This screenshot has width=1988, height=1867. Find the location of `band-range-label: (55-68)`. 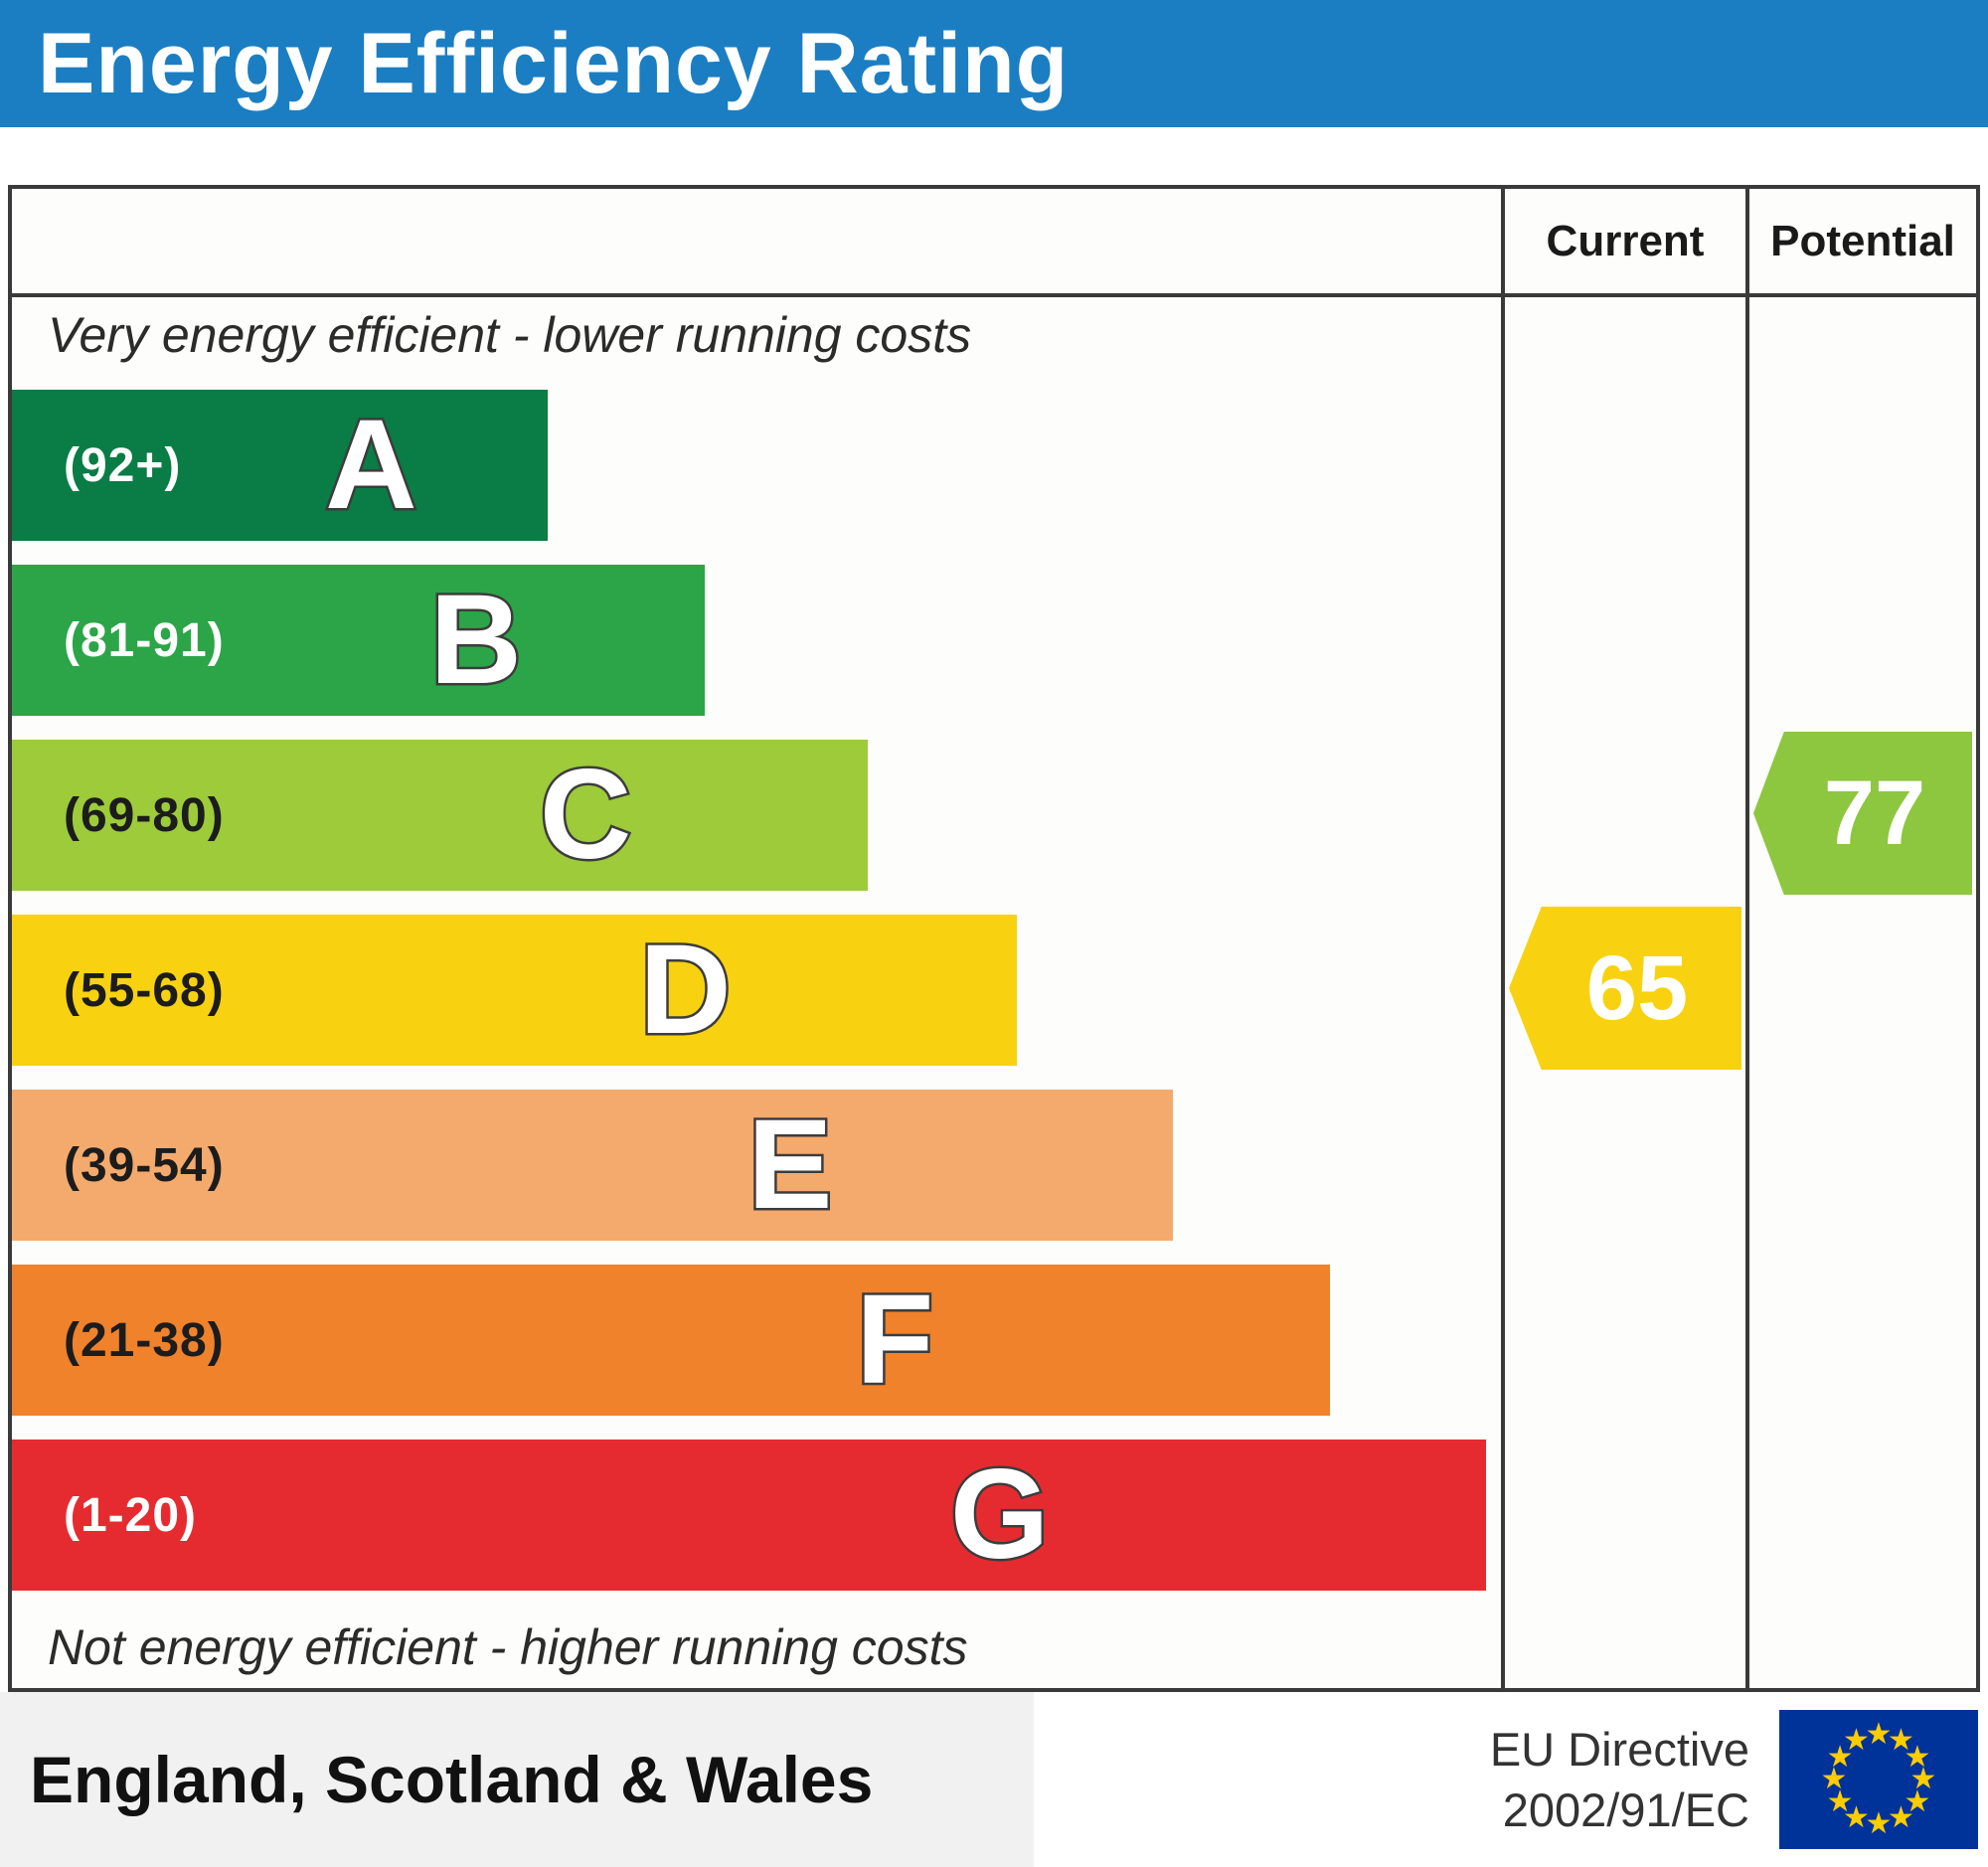

band-range-label: (55-68) is located at coordinates (144, 990).